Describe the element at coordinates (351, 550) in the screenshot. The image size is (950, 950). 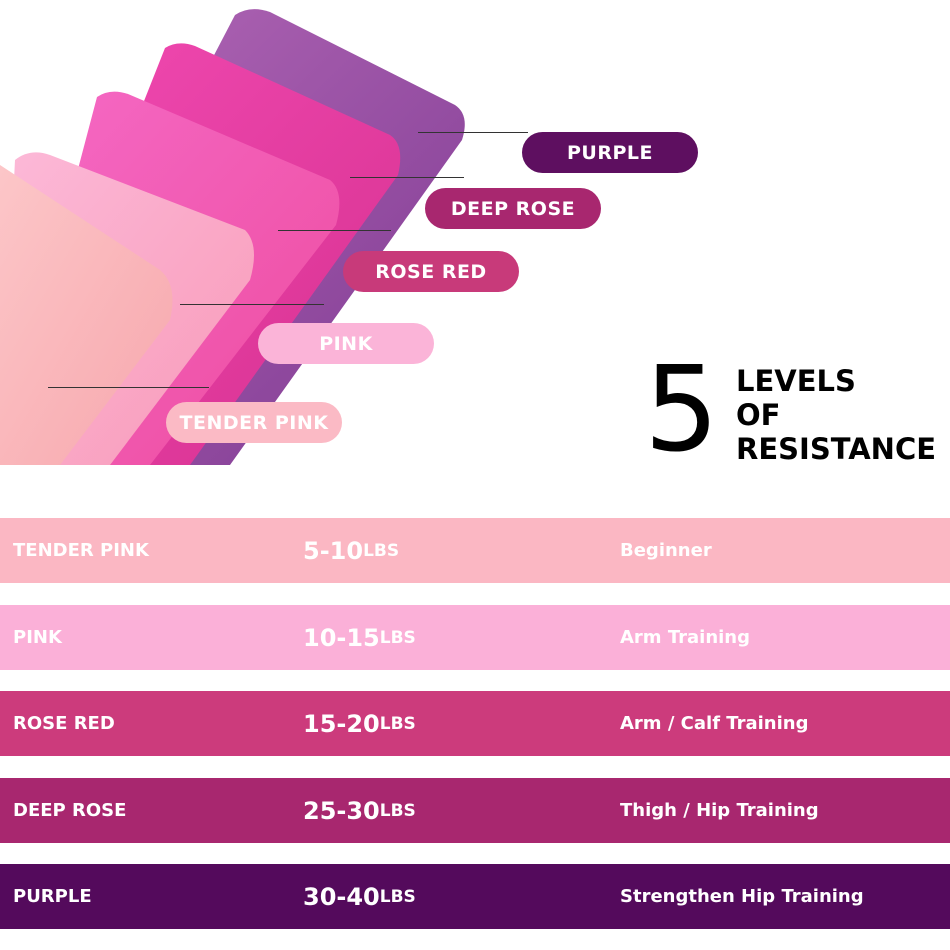
I see `resistance-range: 5-10 LBS` at that location.